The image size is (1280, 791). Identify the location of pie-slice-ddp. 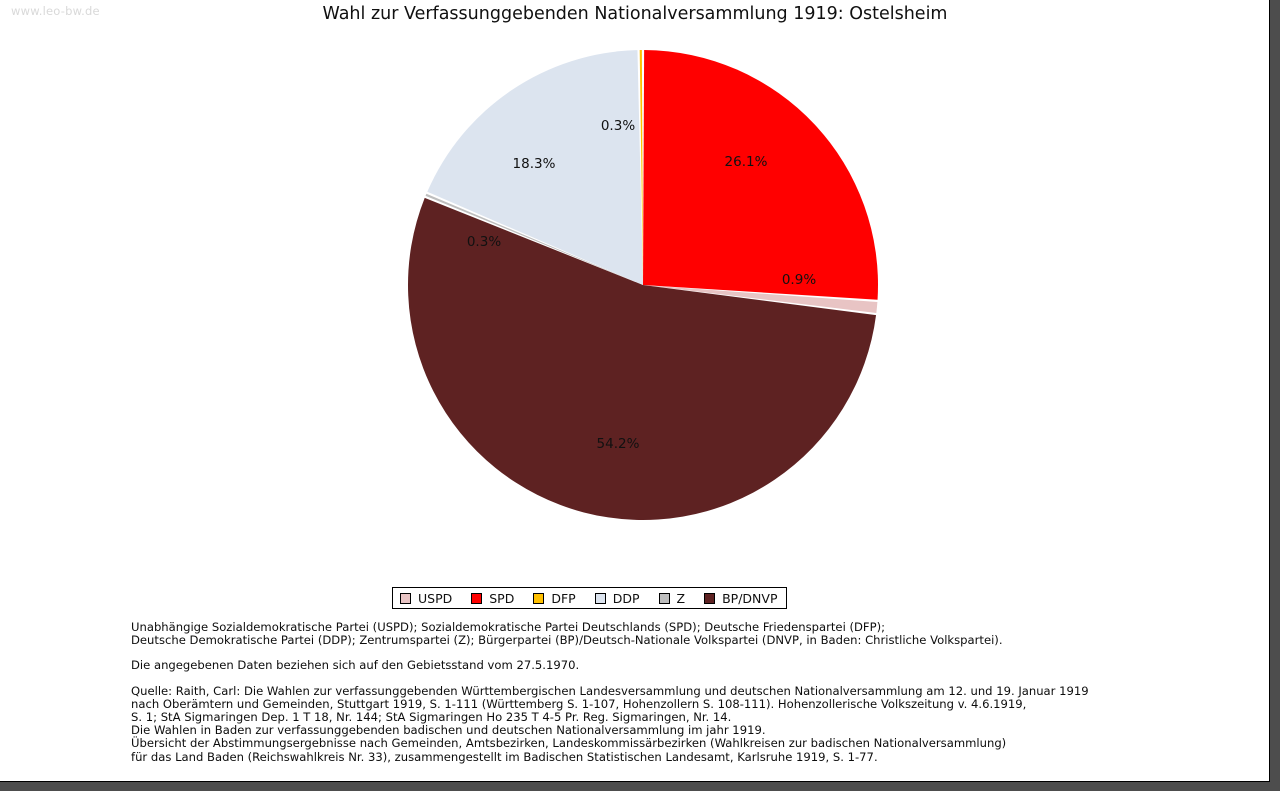
(535, 167).